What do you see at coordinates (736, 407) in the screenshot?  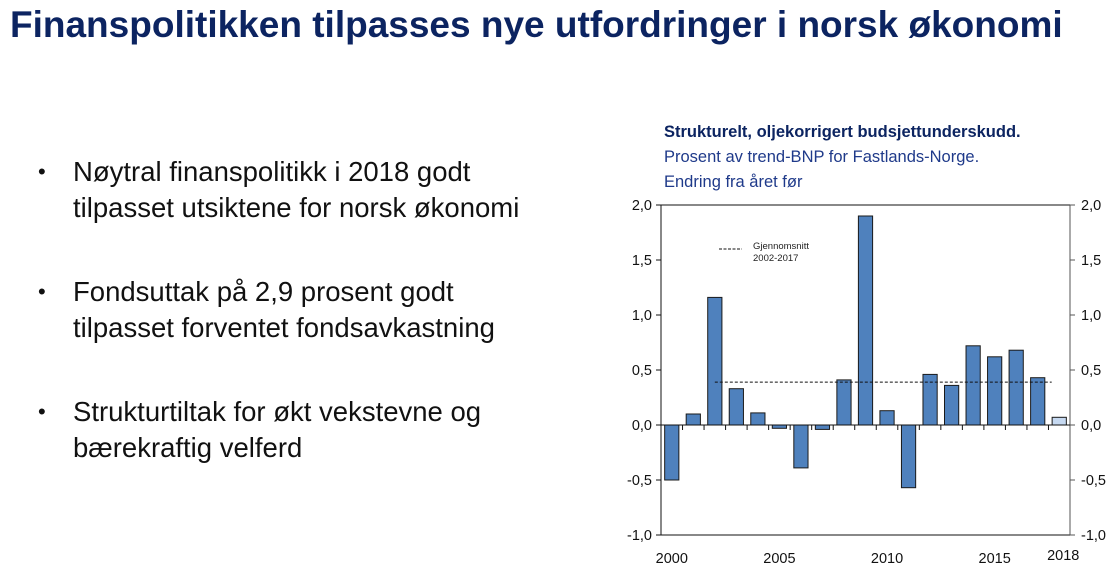 I see `bar-2003` at bounding box center [736, 407].